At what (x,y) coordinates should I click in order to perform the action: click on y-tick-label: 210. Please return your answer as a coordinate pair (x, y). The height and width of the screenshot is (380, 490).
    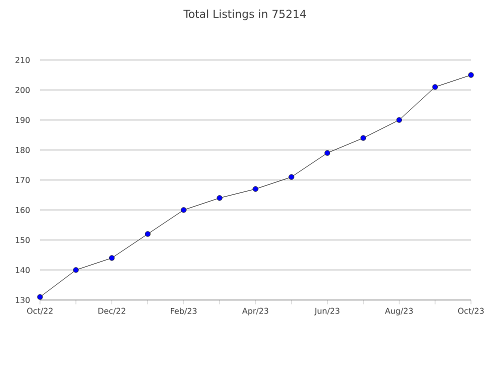
    Looking at the image, I should click on (23, 60).